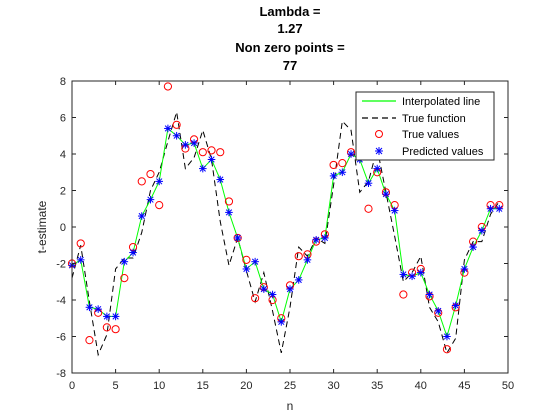 The height and width of the screenshot is (420, 560). Describe the element at coordinates (290, 386) in the screenshot. I see `x-tick-label: 25` at that location.